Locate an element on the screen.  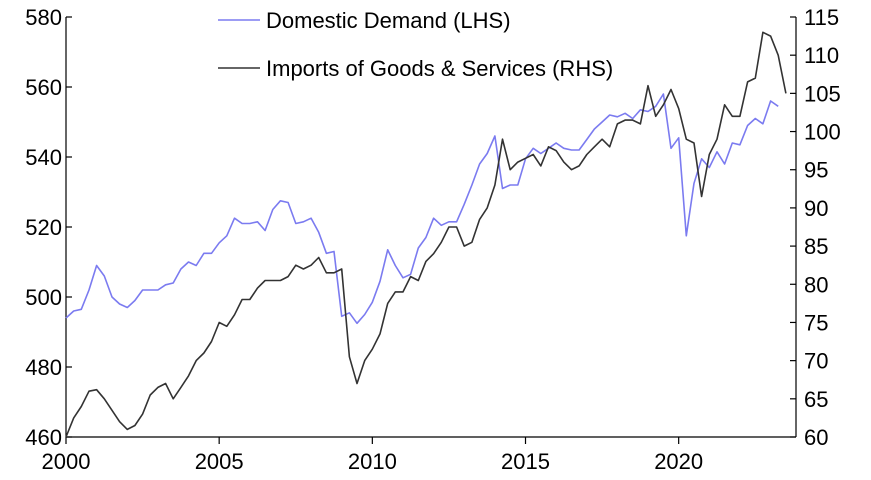
left-y-tick-label: 540 is located at coordinates (43, 157).